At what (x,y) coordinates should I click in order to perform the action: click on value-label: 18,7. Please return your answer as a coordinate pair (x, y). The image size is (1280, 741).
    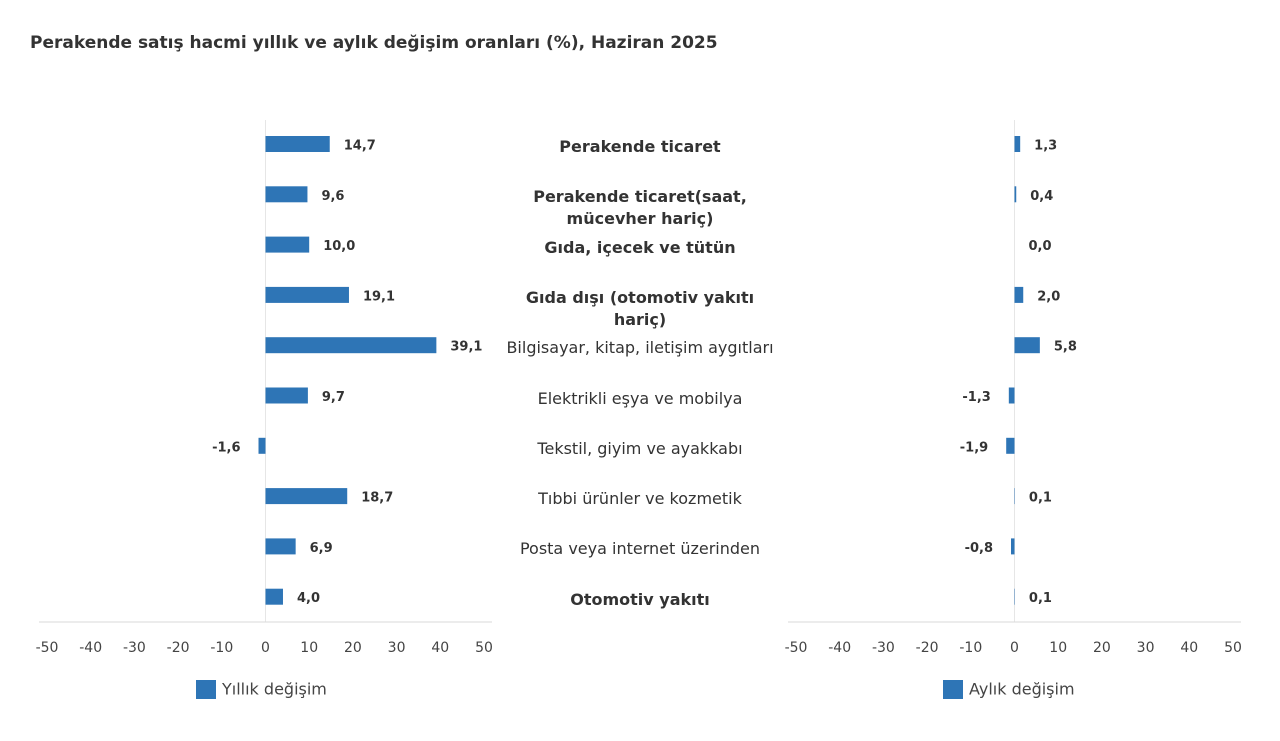
    Looking at the image, I should click on (377, 498).